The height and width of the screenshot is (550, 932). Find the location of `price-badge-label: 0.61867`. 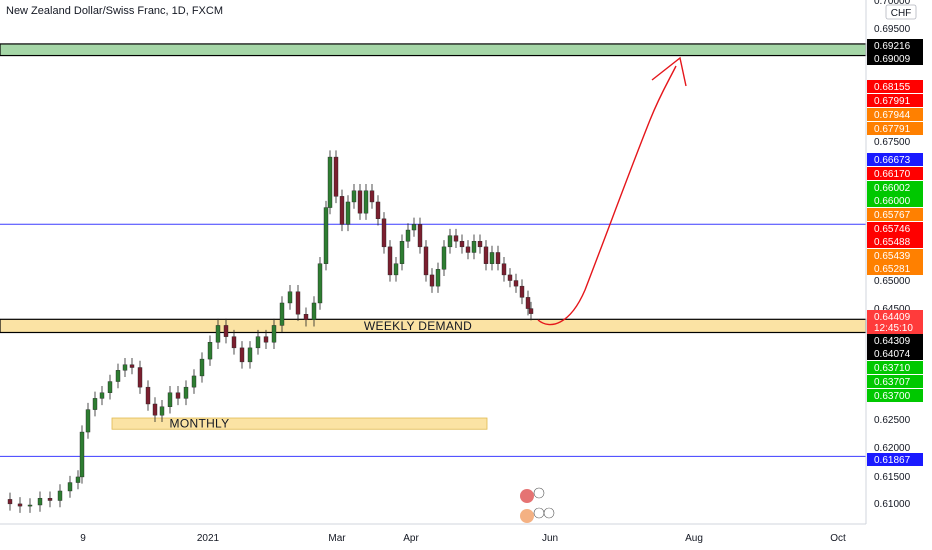

price-badge-label: 0.61867 is located at coordinates (892, 460).